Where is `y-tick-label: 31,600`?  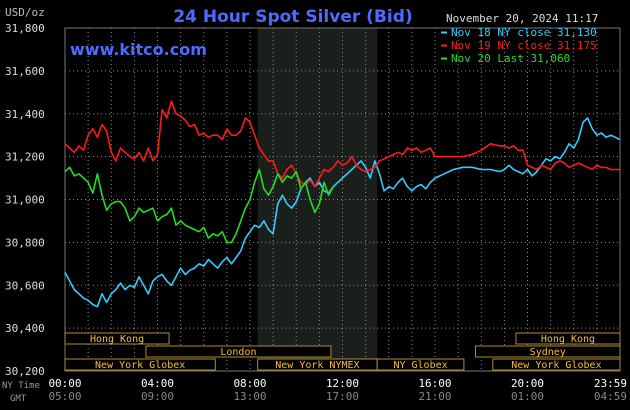
y-tick-label: 31,600 is located at coordinates (25, 71).